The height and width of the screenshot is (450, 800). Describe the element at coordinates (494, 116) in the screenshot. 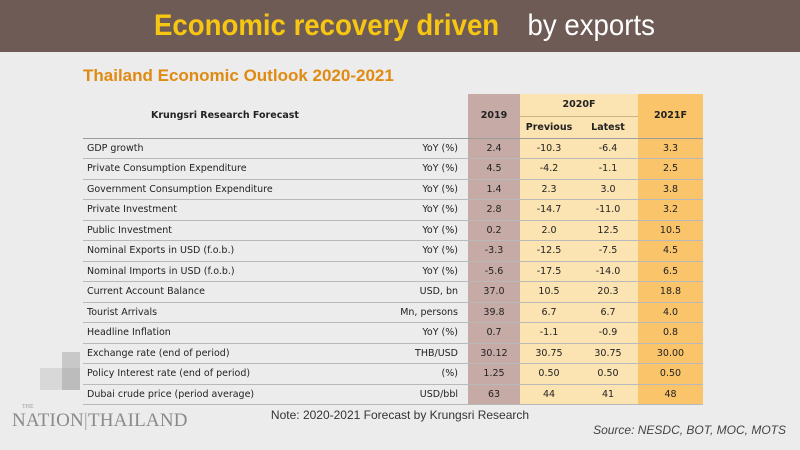

I see `header-2019: 2019` at that location.